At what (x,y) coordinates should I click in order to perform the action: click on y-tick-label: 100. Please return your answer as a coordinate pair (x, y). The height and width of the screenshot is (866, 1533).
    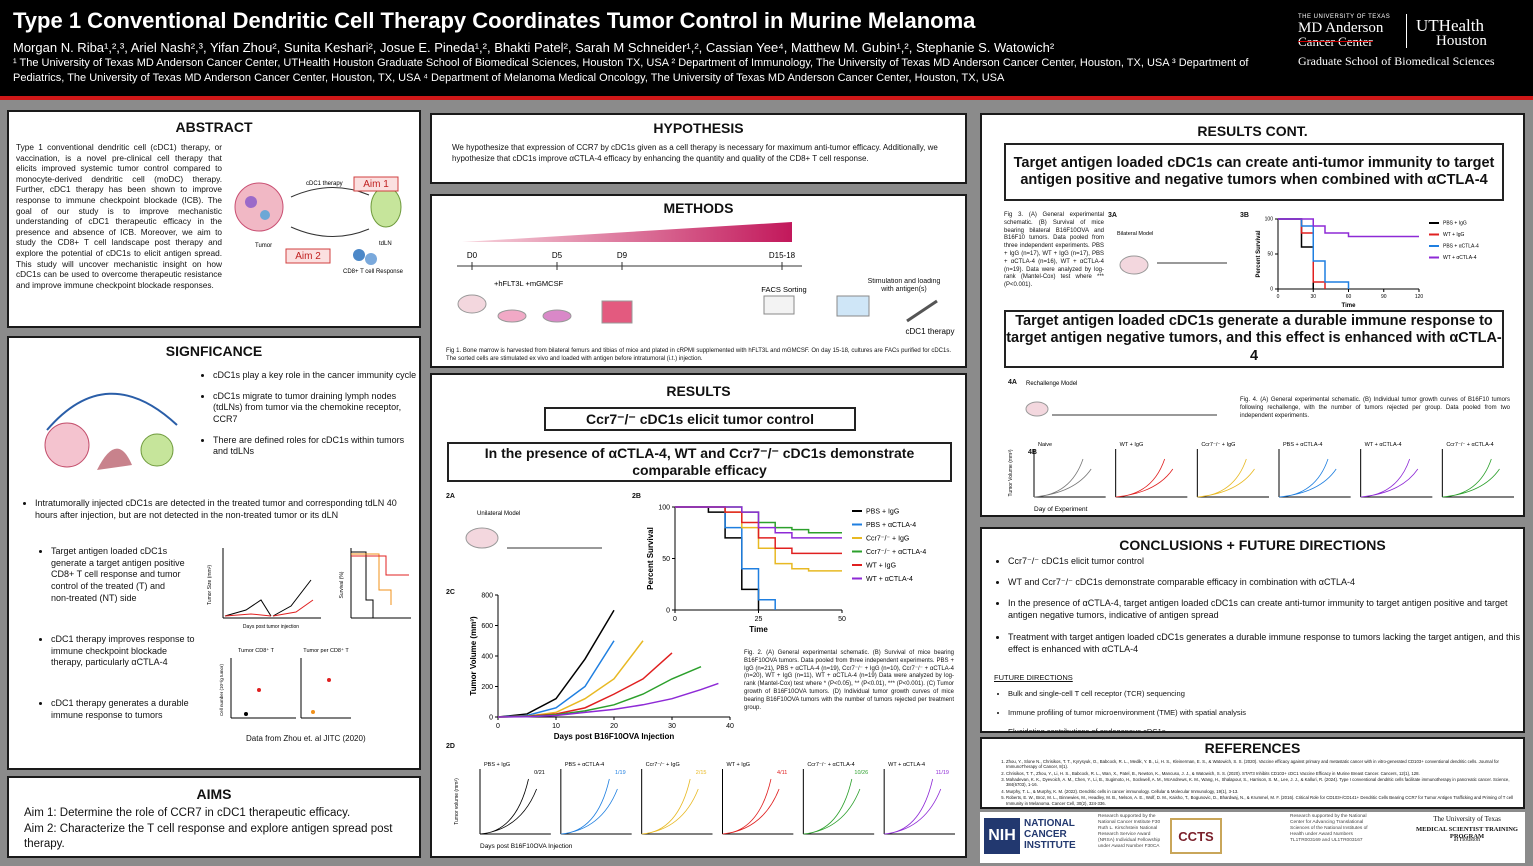
    Looking at the image, I should click on (1269, 220).